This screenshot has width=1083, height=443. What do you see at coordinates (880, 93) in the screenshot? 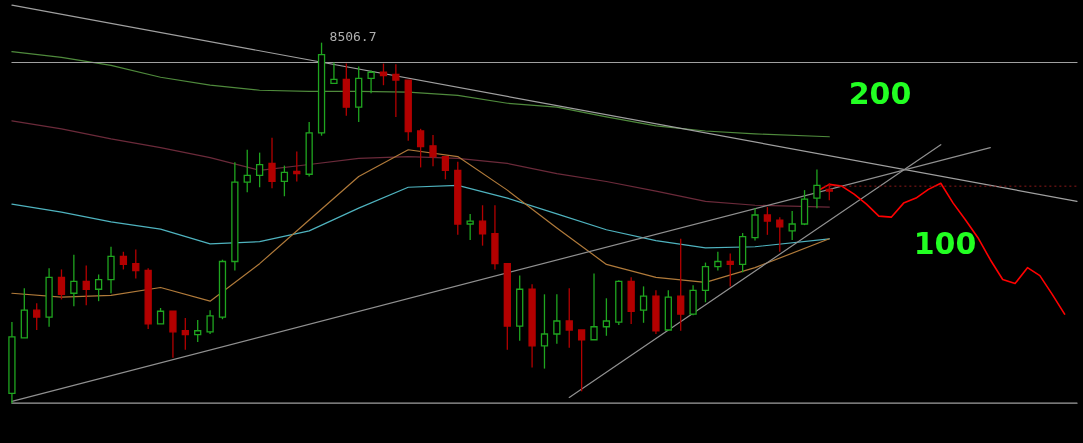
I see `annotation: 200` at bounding box center [880, 93].